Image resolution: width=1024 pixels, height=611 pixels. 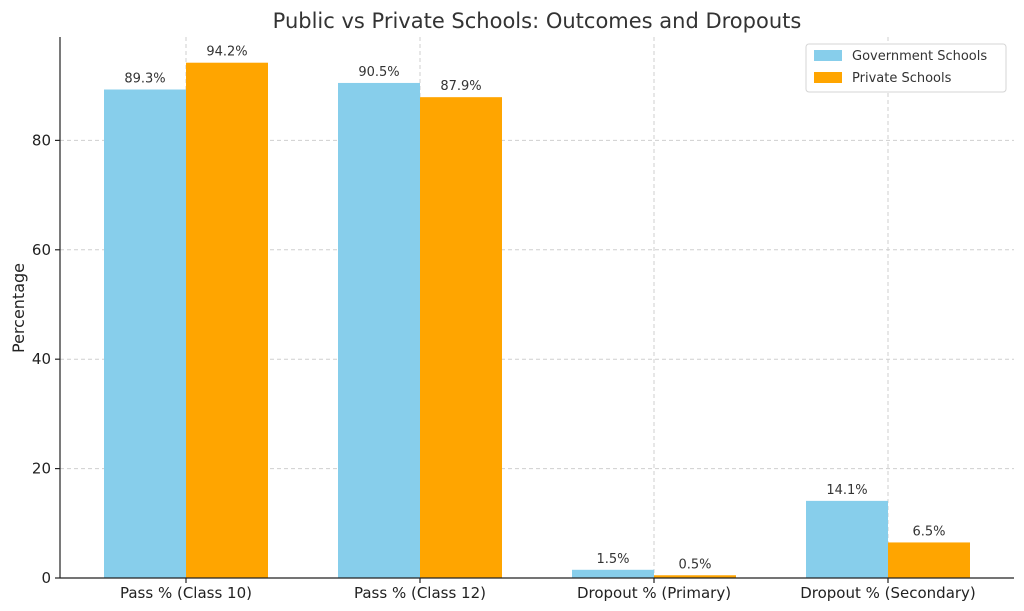 What do you see at coordinates (919, 56) in the screenshot?
I see `legend-label-government: Government Schools` at bounding box center [919, 56].